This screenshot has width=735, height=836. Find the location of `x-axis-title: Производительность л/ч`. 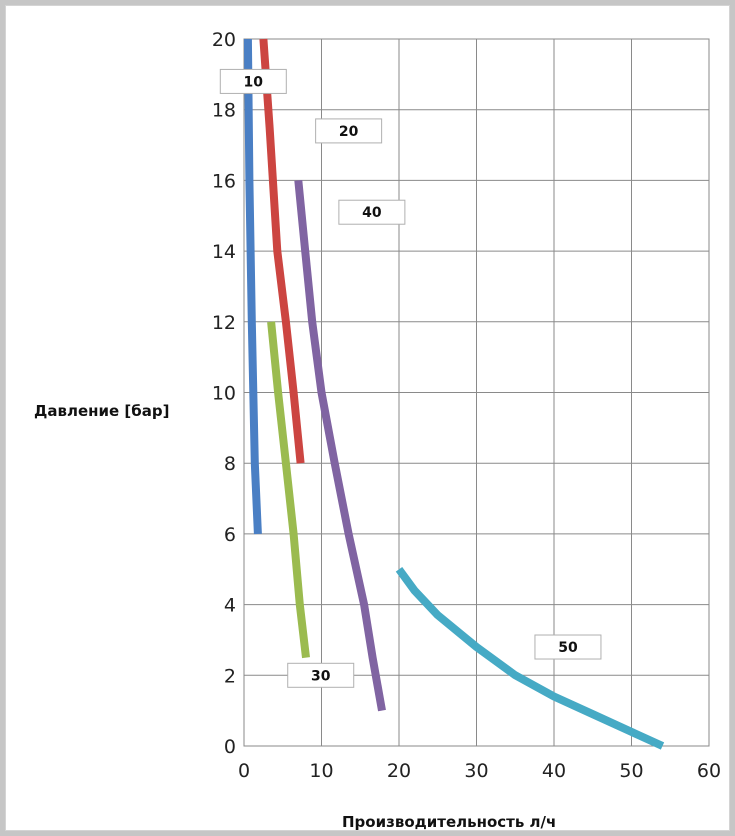

x-axis-title: Производительность л/ч is located at coordinates (449, 822).